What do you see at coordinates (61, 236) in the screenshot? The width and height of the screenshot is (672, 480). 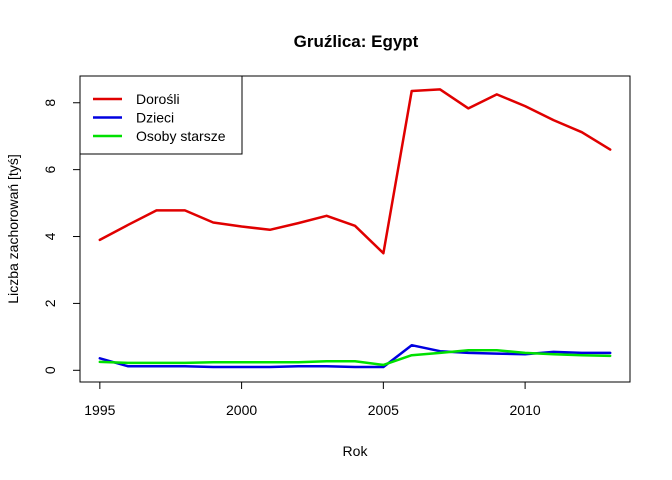 I see `y-axis: 0 2 4 6 8` at bounding box center [61, 236].